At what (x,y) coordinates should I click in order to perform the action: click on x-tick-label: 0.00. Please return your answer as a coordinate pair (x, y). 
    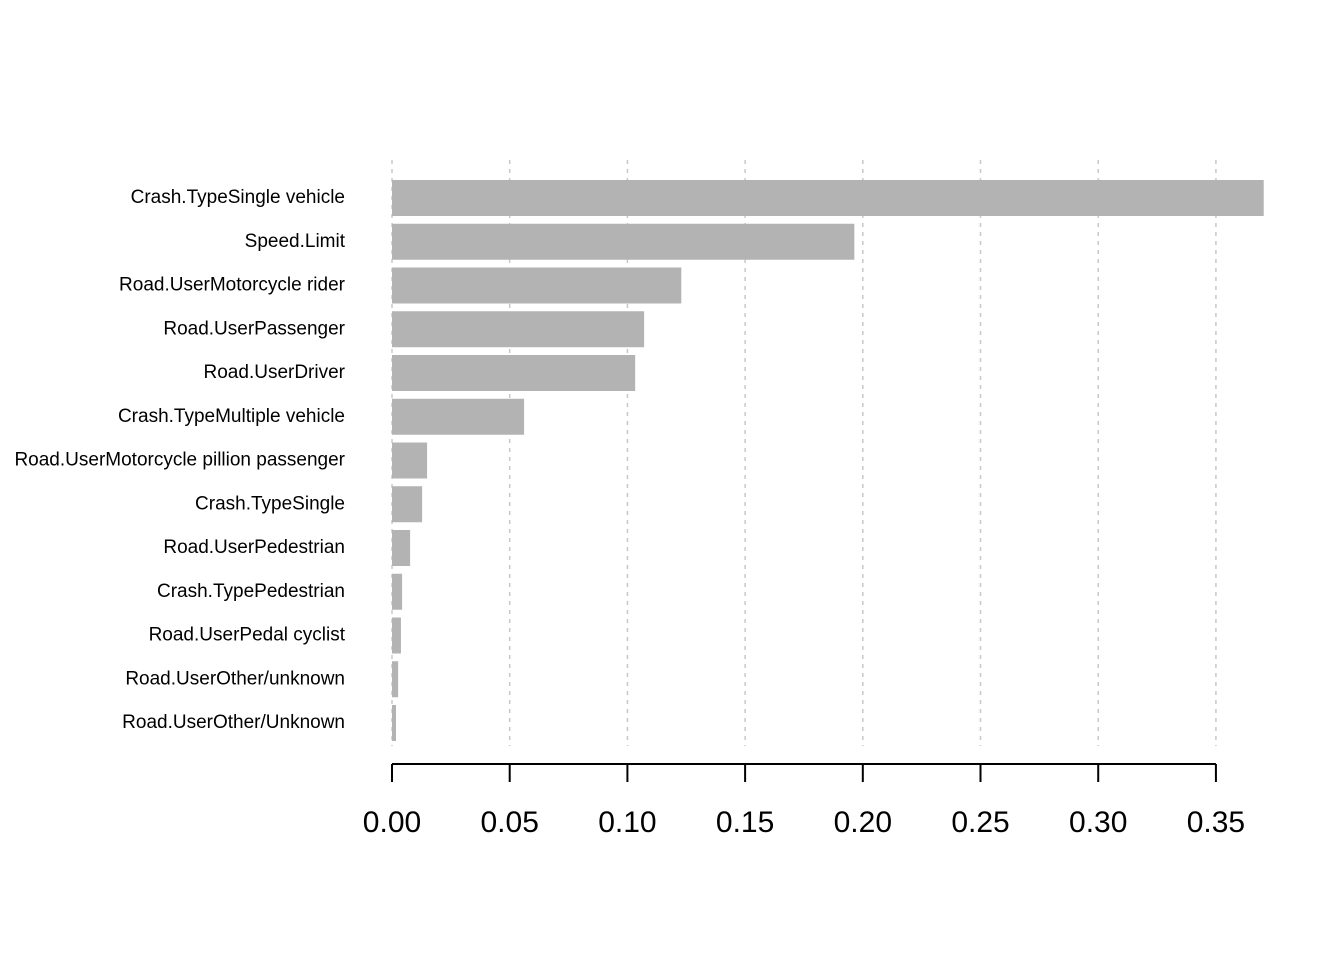
    Looking at the image, I should click on (392, 822).